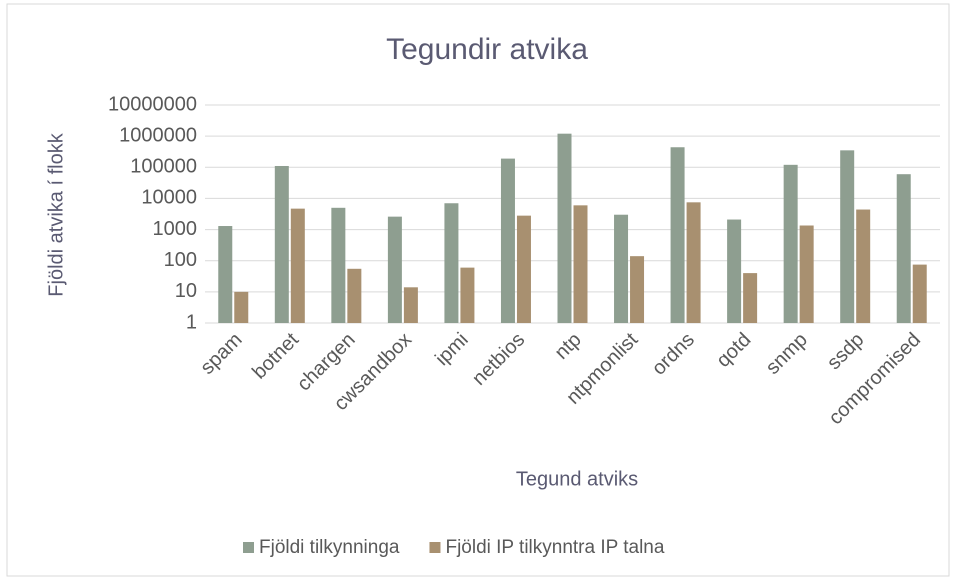  What do you see at coordinates (169, 198) in the screenshot?
I see `y-tick-label: 10000` at bounding box center [169, 198].